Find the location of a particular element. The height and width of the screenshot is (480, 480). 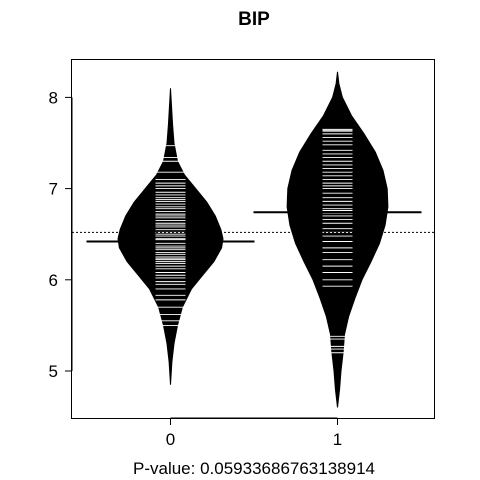

y-tick-label: 8 is located at coordinates (53, 97).